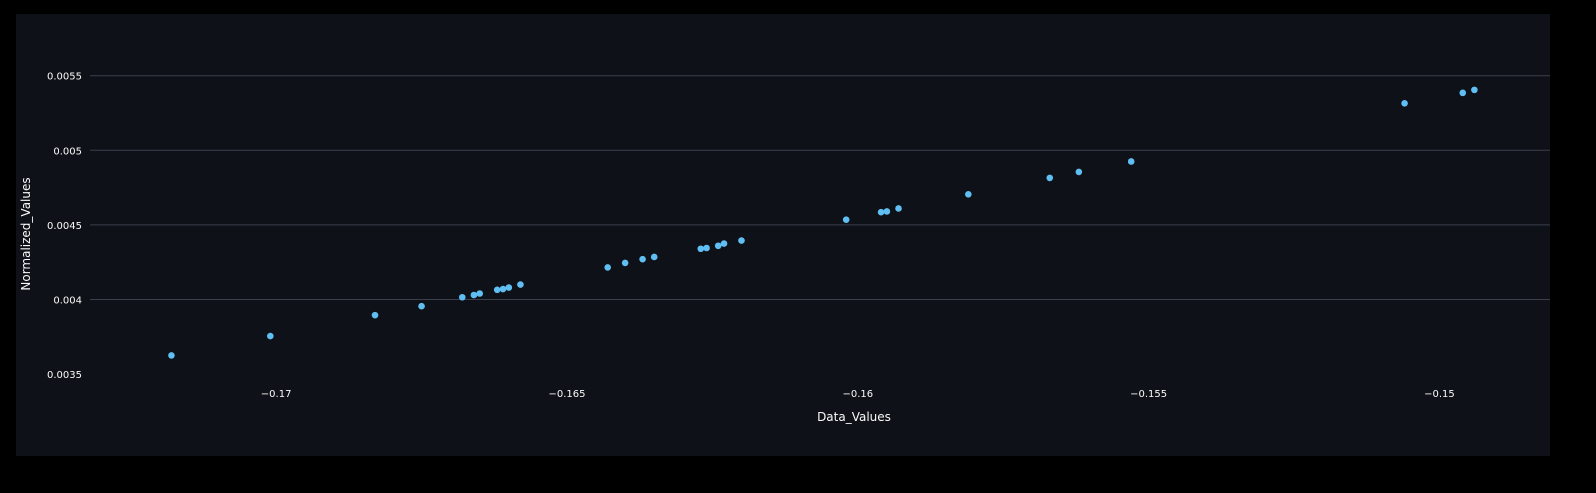 This screenshot has height=493, width=1596. I want to click on x-tick-label: −0.16, so click(857, 394).